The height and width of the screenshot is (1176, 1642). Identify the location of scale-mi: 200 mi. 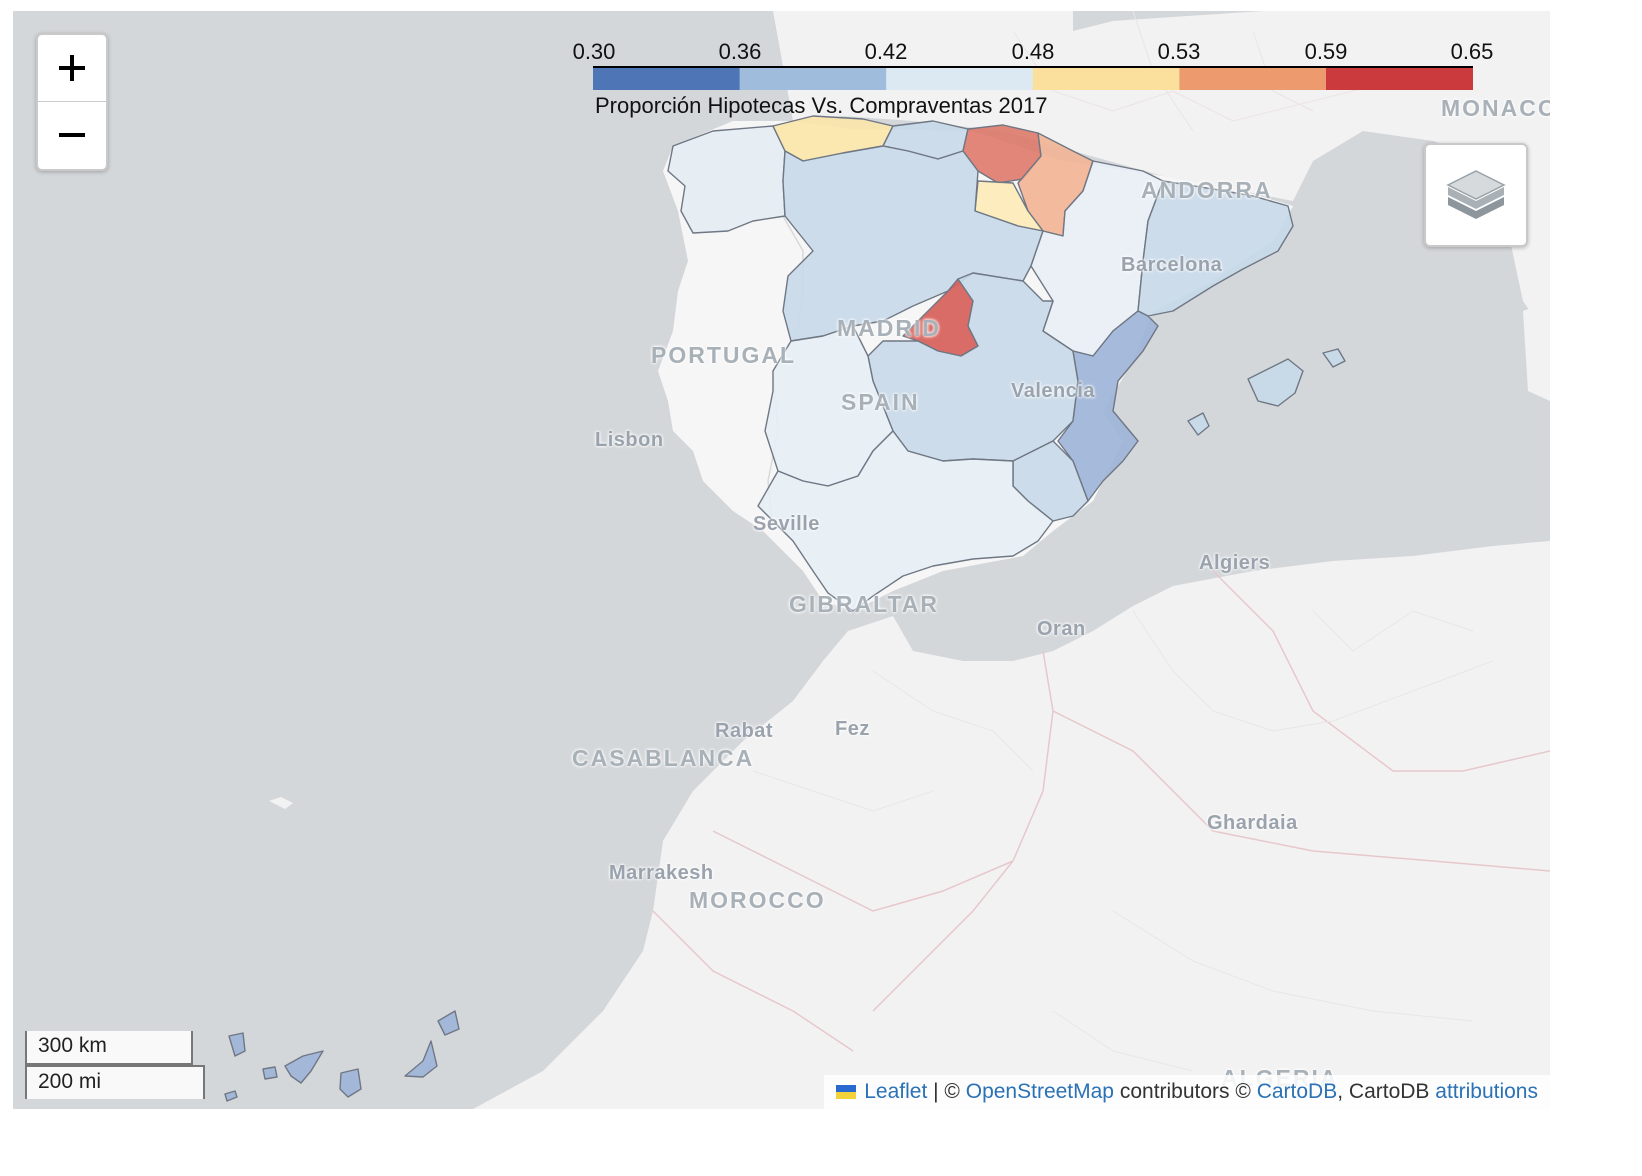
(115, 1082).